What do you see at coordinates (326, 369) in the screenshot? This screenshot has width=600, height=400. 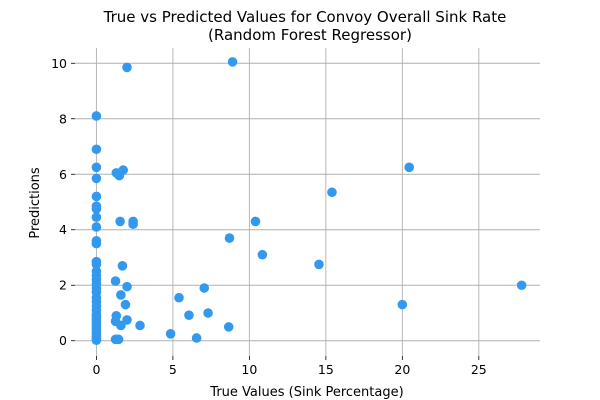 I see `x-tick-label: 15` at bounding box center [326, 369].